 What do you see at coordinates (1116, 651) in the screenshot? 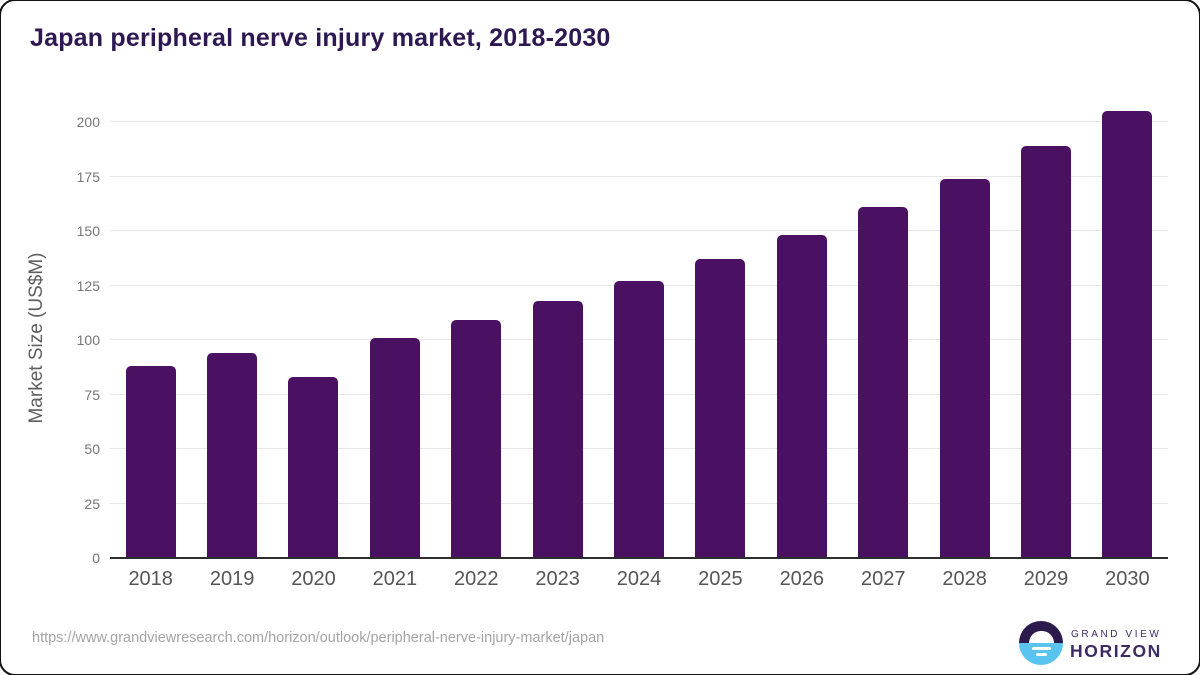
I see `logo-text-horizon: HORIZON` at bounding box center [1116, 651].